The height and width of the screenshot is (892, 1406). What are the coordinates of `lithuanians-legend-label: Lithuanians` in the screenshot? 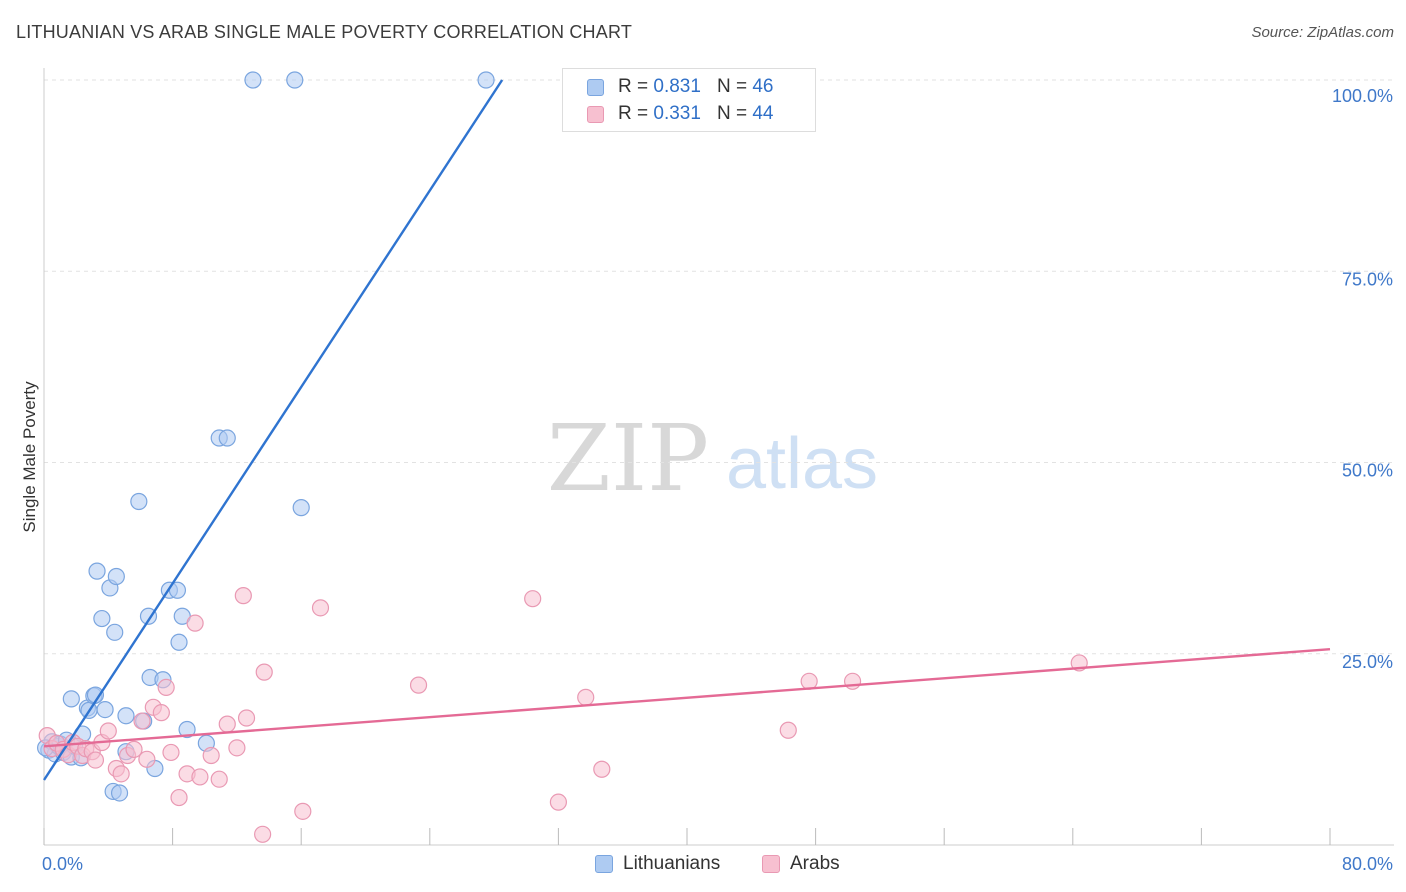 It's located at (672, 863).